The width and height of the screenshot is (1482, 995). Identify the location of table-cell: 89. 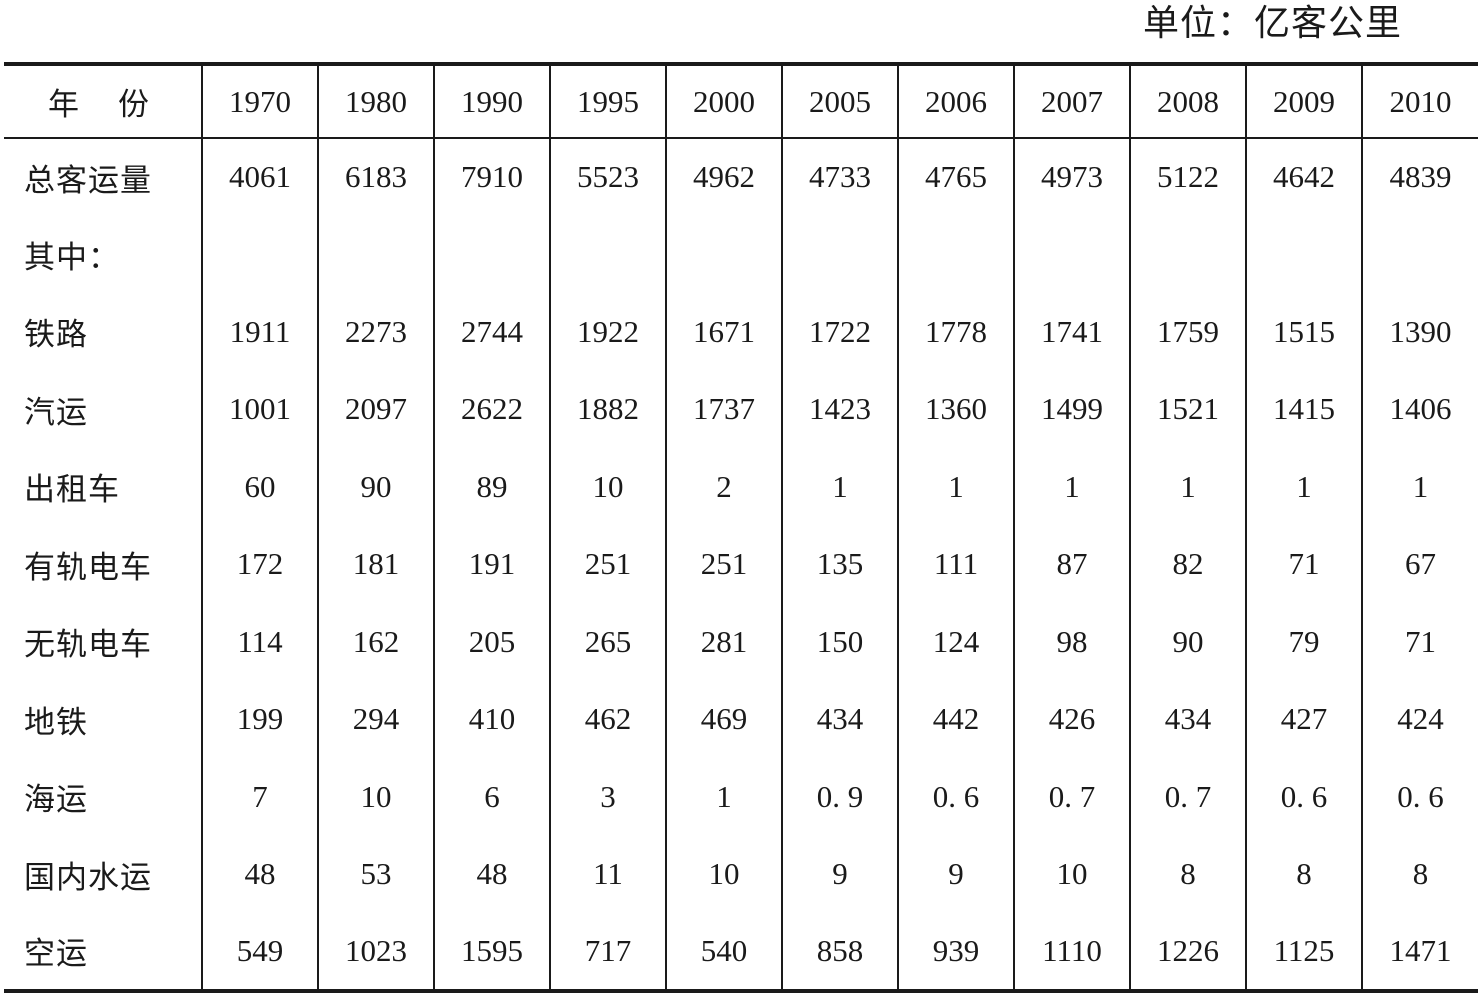
(491, 487).